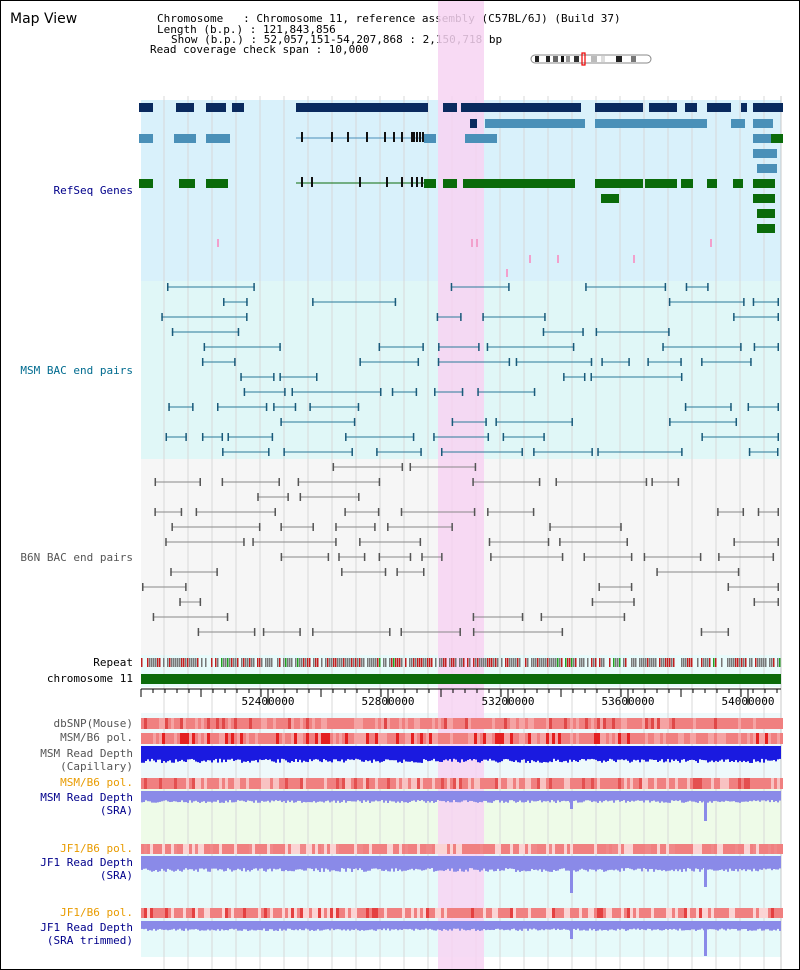  Describe the element at coordinates (76, 370) in the screenshot. I see `track-label-msm-bac: MSM BAC end pairs` at that location.